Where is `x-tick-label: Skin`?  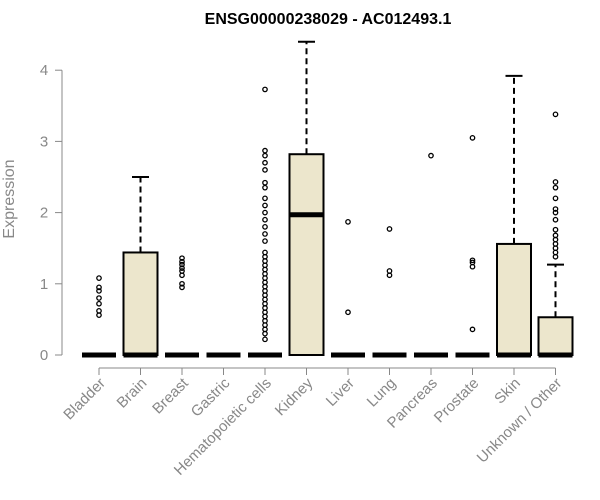 x-tick-label: Skin is located at coordinates (507, 391).